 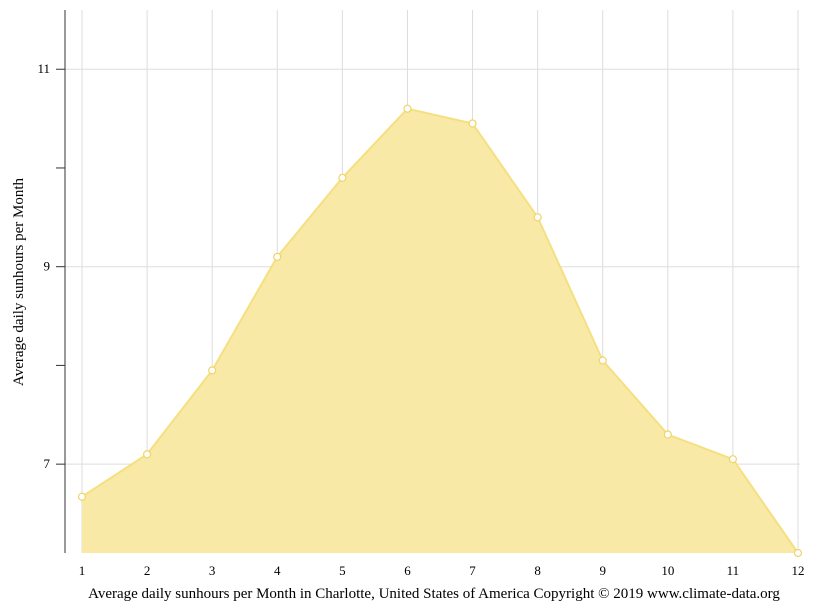 I want to click on y-axis-title: Average daily sunhours per Month, so click(x=19, y=282).